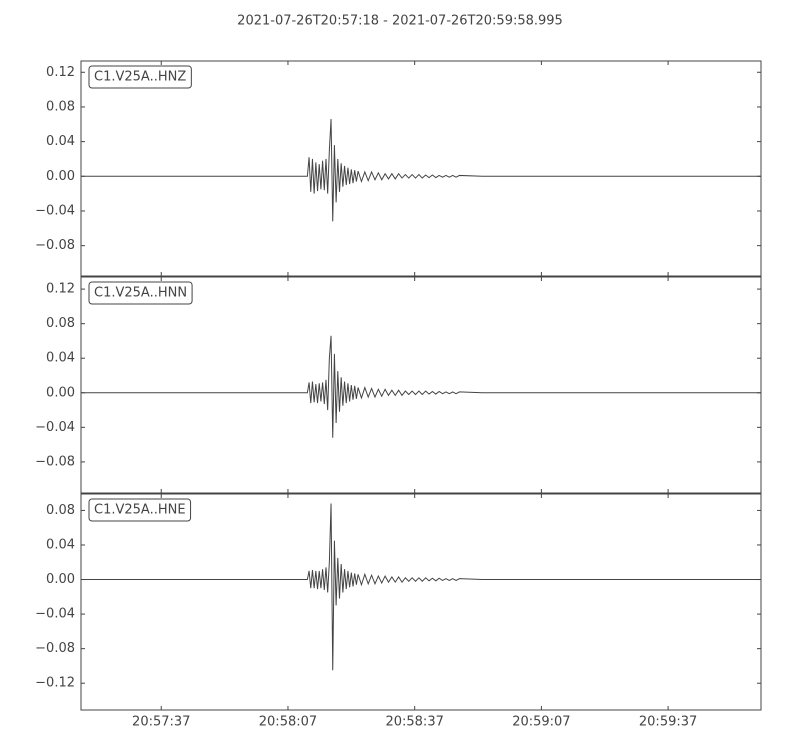  I want to click on x-tick-label: 20:58:07, so click(288, 722).